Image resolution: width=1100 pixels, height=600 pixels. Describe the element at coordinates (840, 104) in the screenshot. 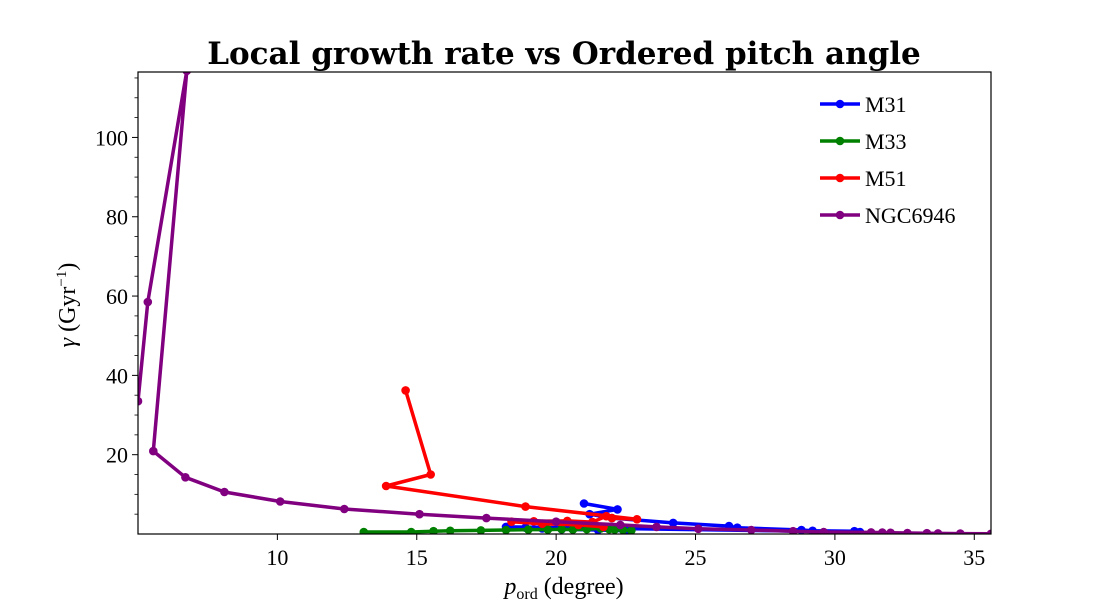

I see `legend-marker-m31` at that location.